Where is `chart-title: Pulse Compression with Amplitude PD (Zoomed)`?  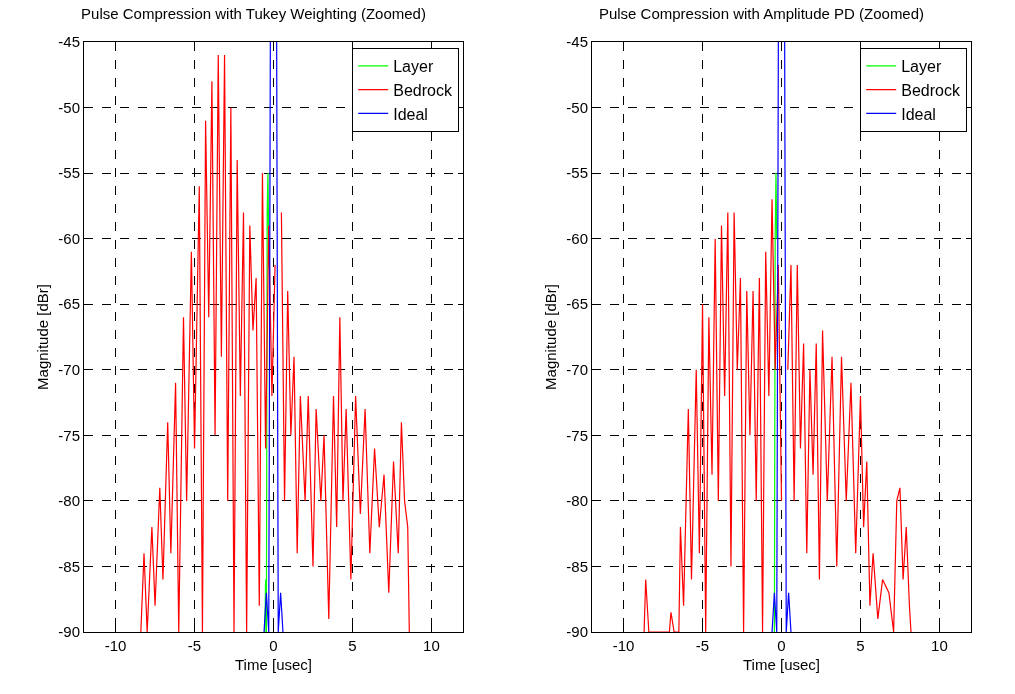 chart-title: Pulse Compression with Amplitude PD (Zoomed) is located at coordinates (761, 13).